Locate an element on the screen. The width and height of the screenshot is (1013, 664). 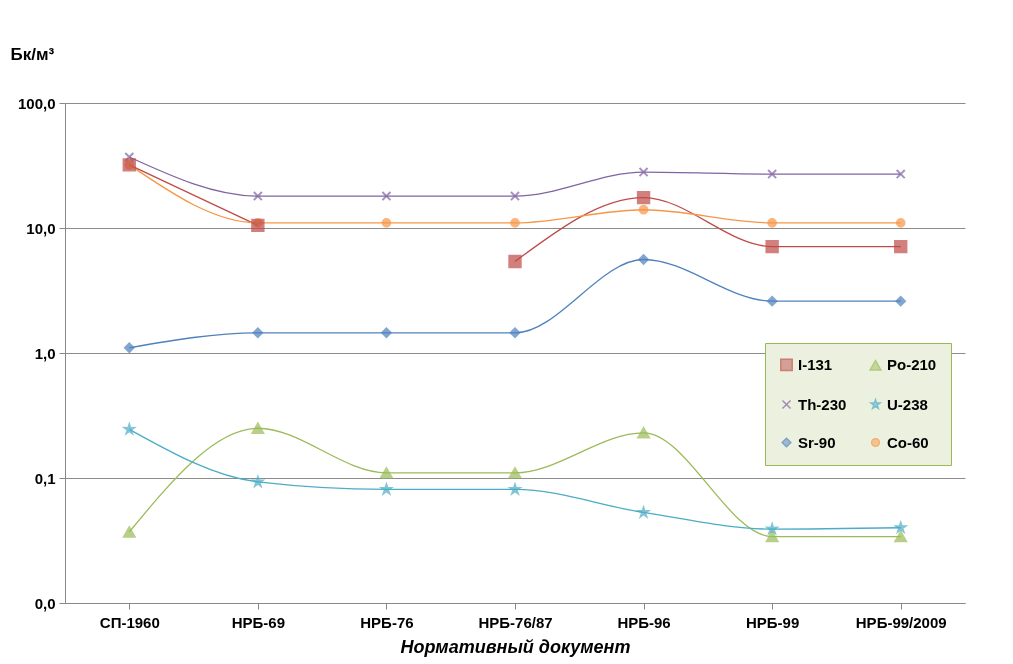
legend-label: Po-210 is located at coordinates (912, 365).